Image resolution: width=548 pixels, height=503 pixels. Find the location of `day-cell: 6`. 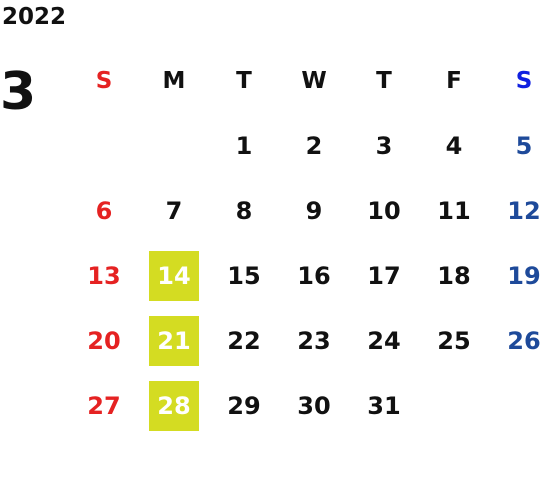

day-cell: 6 is located at coordinates (104, 211).